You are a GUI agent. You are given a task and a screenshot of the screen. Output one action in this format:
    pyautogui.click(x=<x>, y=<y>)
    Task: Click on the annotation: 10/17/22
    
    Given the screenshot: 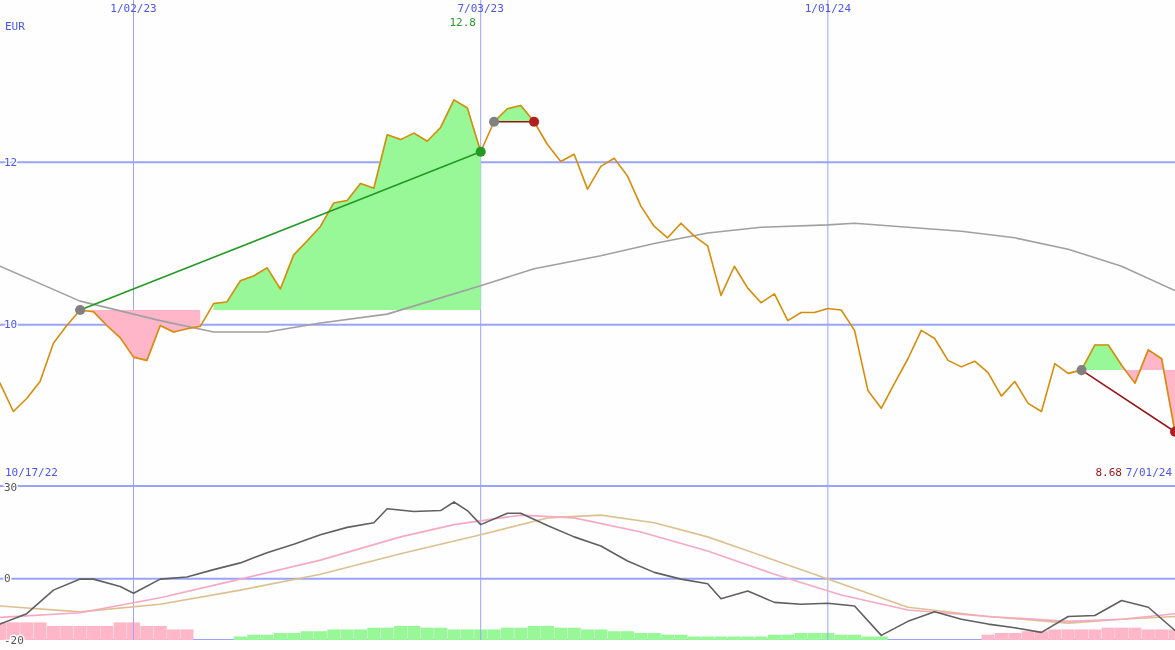 What is the action you would take?
    pyautogui.click(x=31, y=472)
    